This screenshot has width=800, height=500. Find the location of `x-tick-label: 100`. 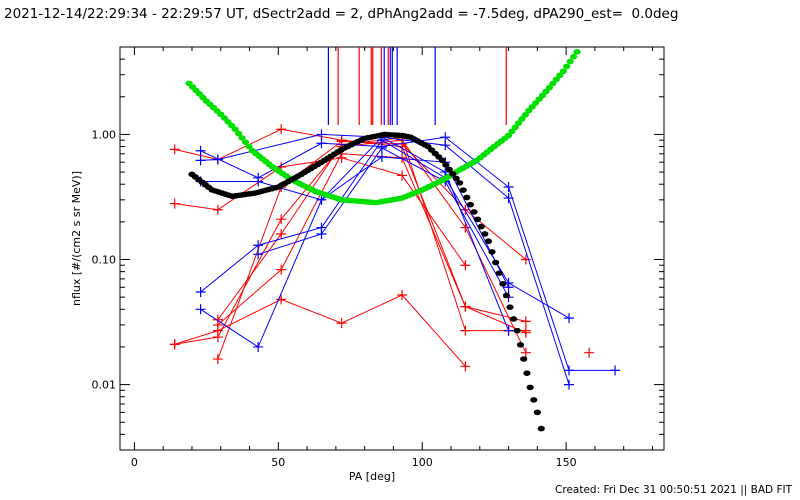

x-tick-label: 100 is located at coordinates (422, 462).